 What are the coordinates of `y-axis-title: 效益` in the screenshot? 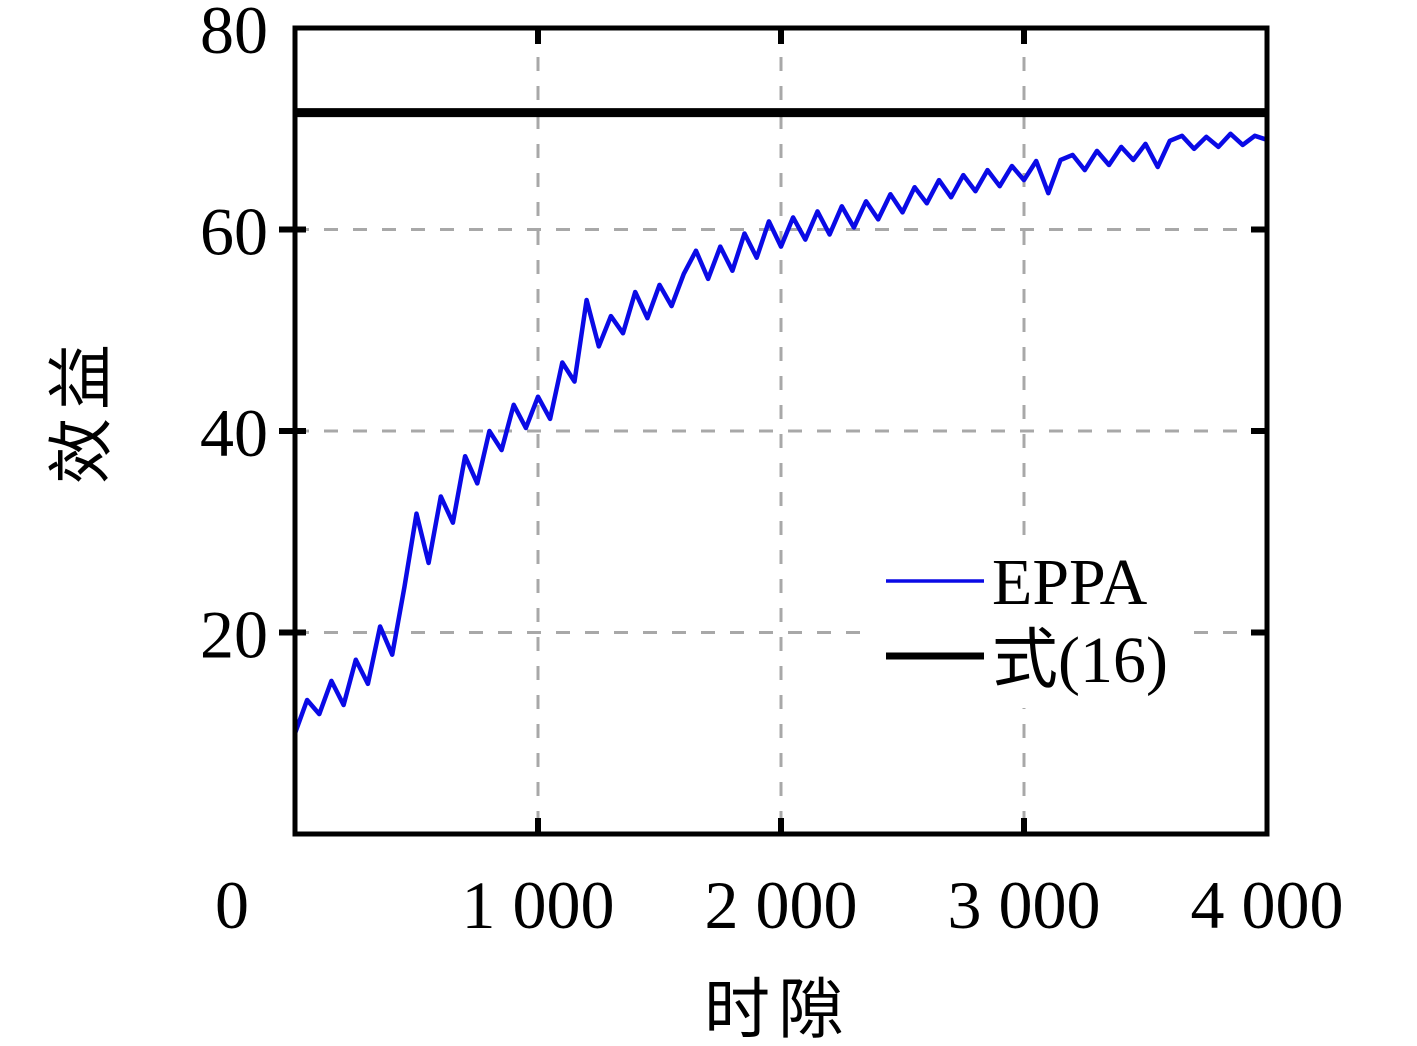 It's located at (82, 410).